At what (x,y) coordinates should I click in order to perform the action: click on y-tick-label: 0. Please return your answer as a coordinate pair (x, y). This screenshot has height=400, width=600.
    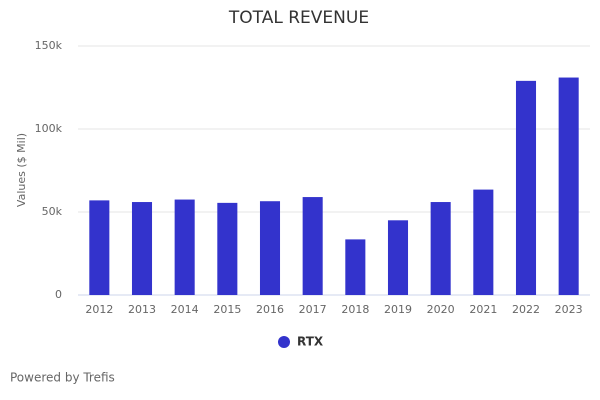
    Looking at the image, I should click on (58, 294).